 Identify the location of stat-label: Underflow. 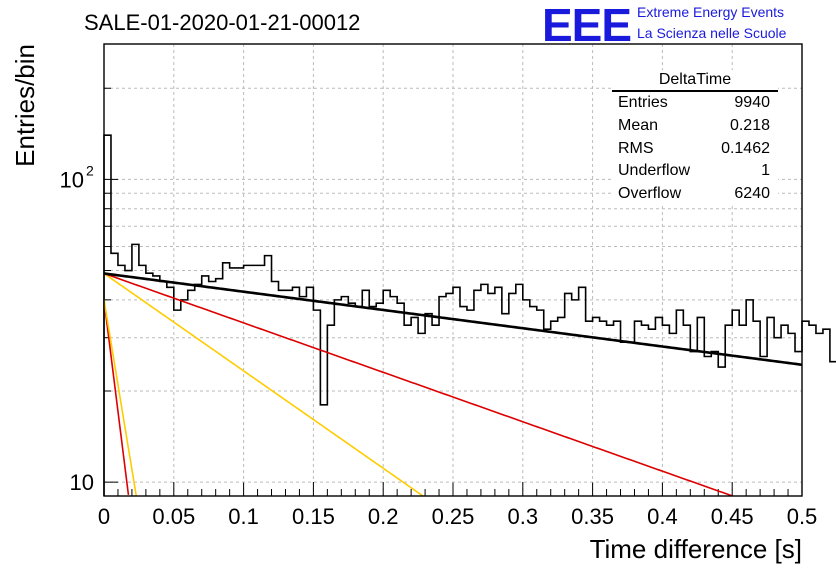
(654, 171).